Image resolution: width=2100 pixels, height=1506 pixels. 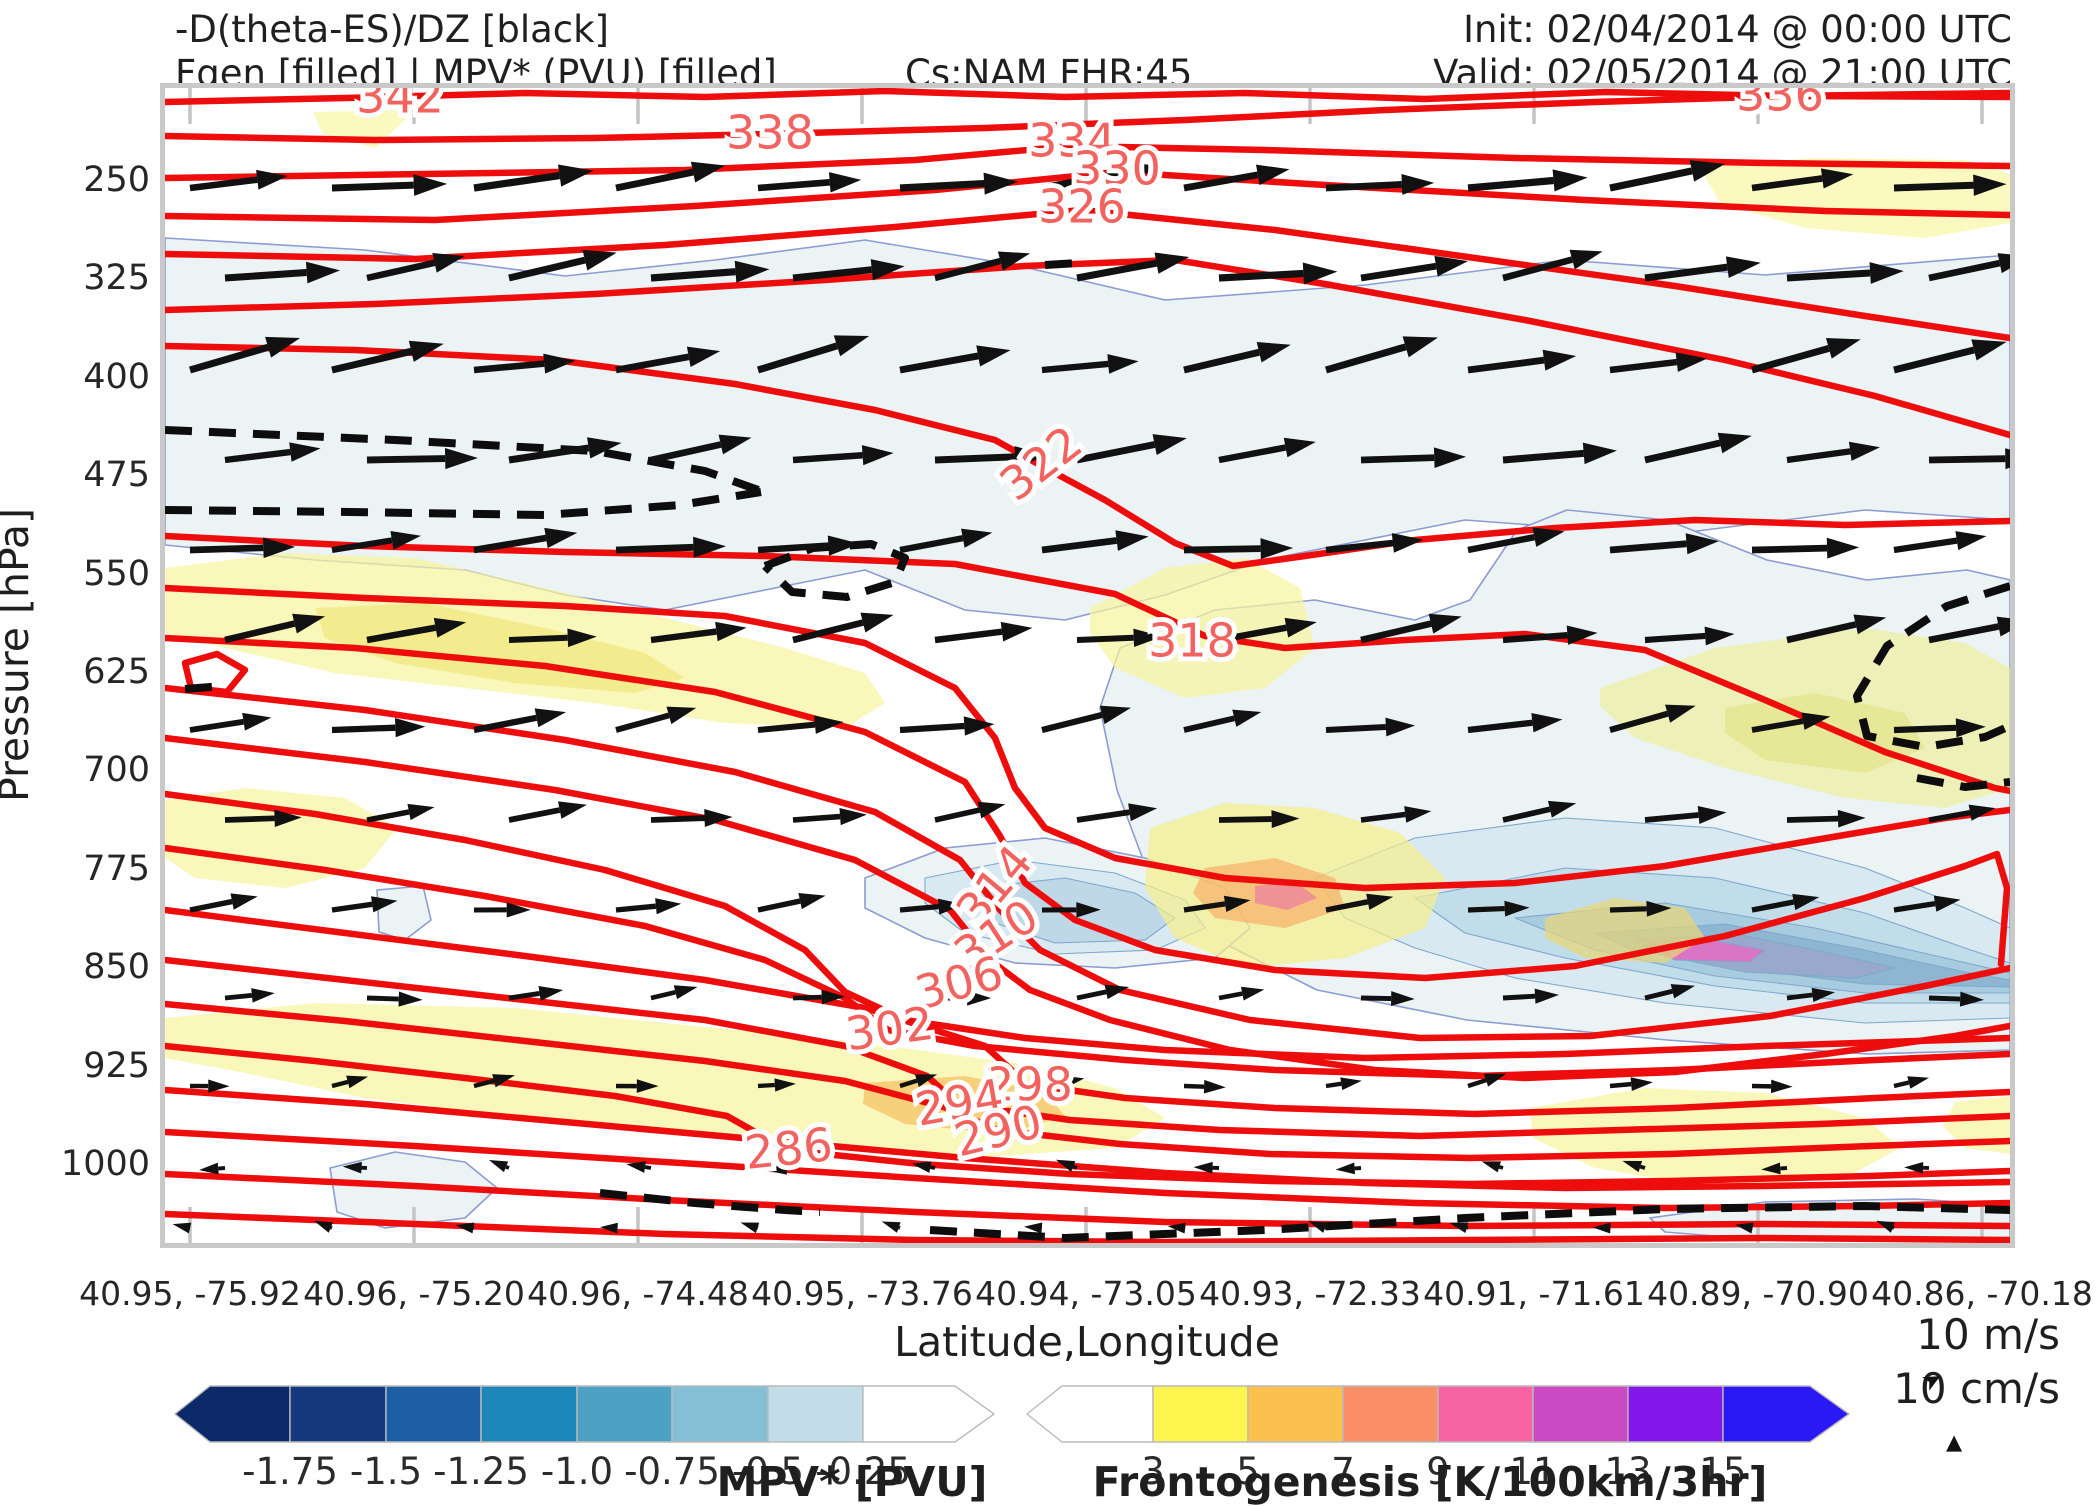 I want to click on y-tick-label: 550, so click(x=75, y=574).